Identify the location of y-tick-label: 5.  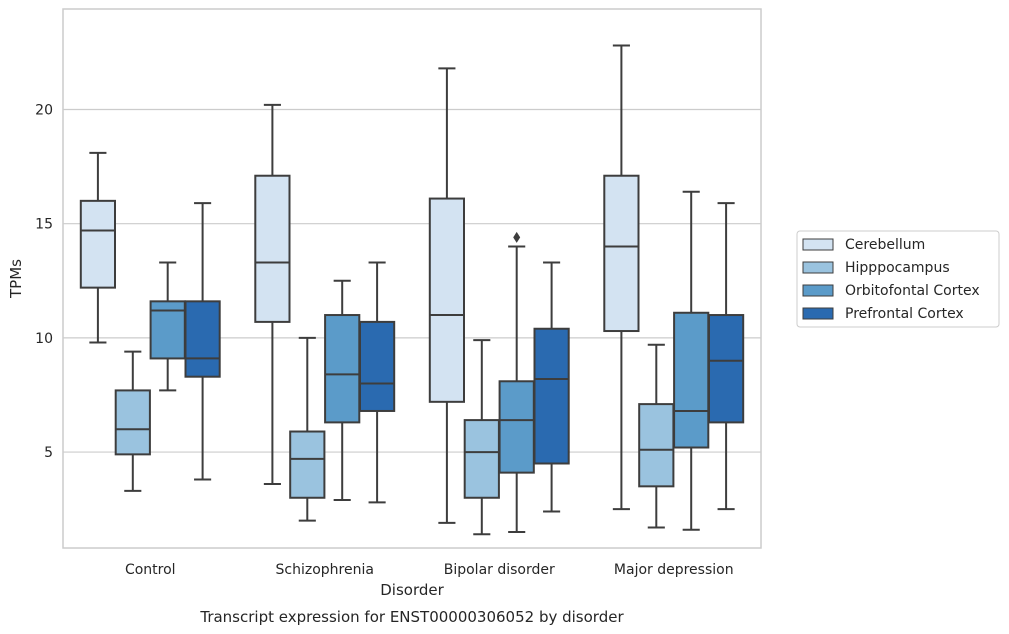
(48, 453).